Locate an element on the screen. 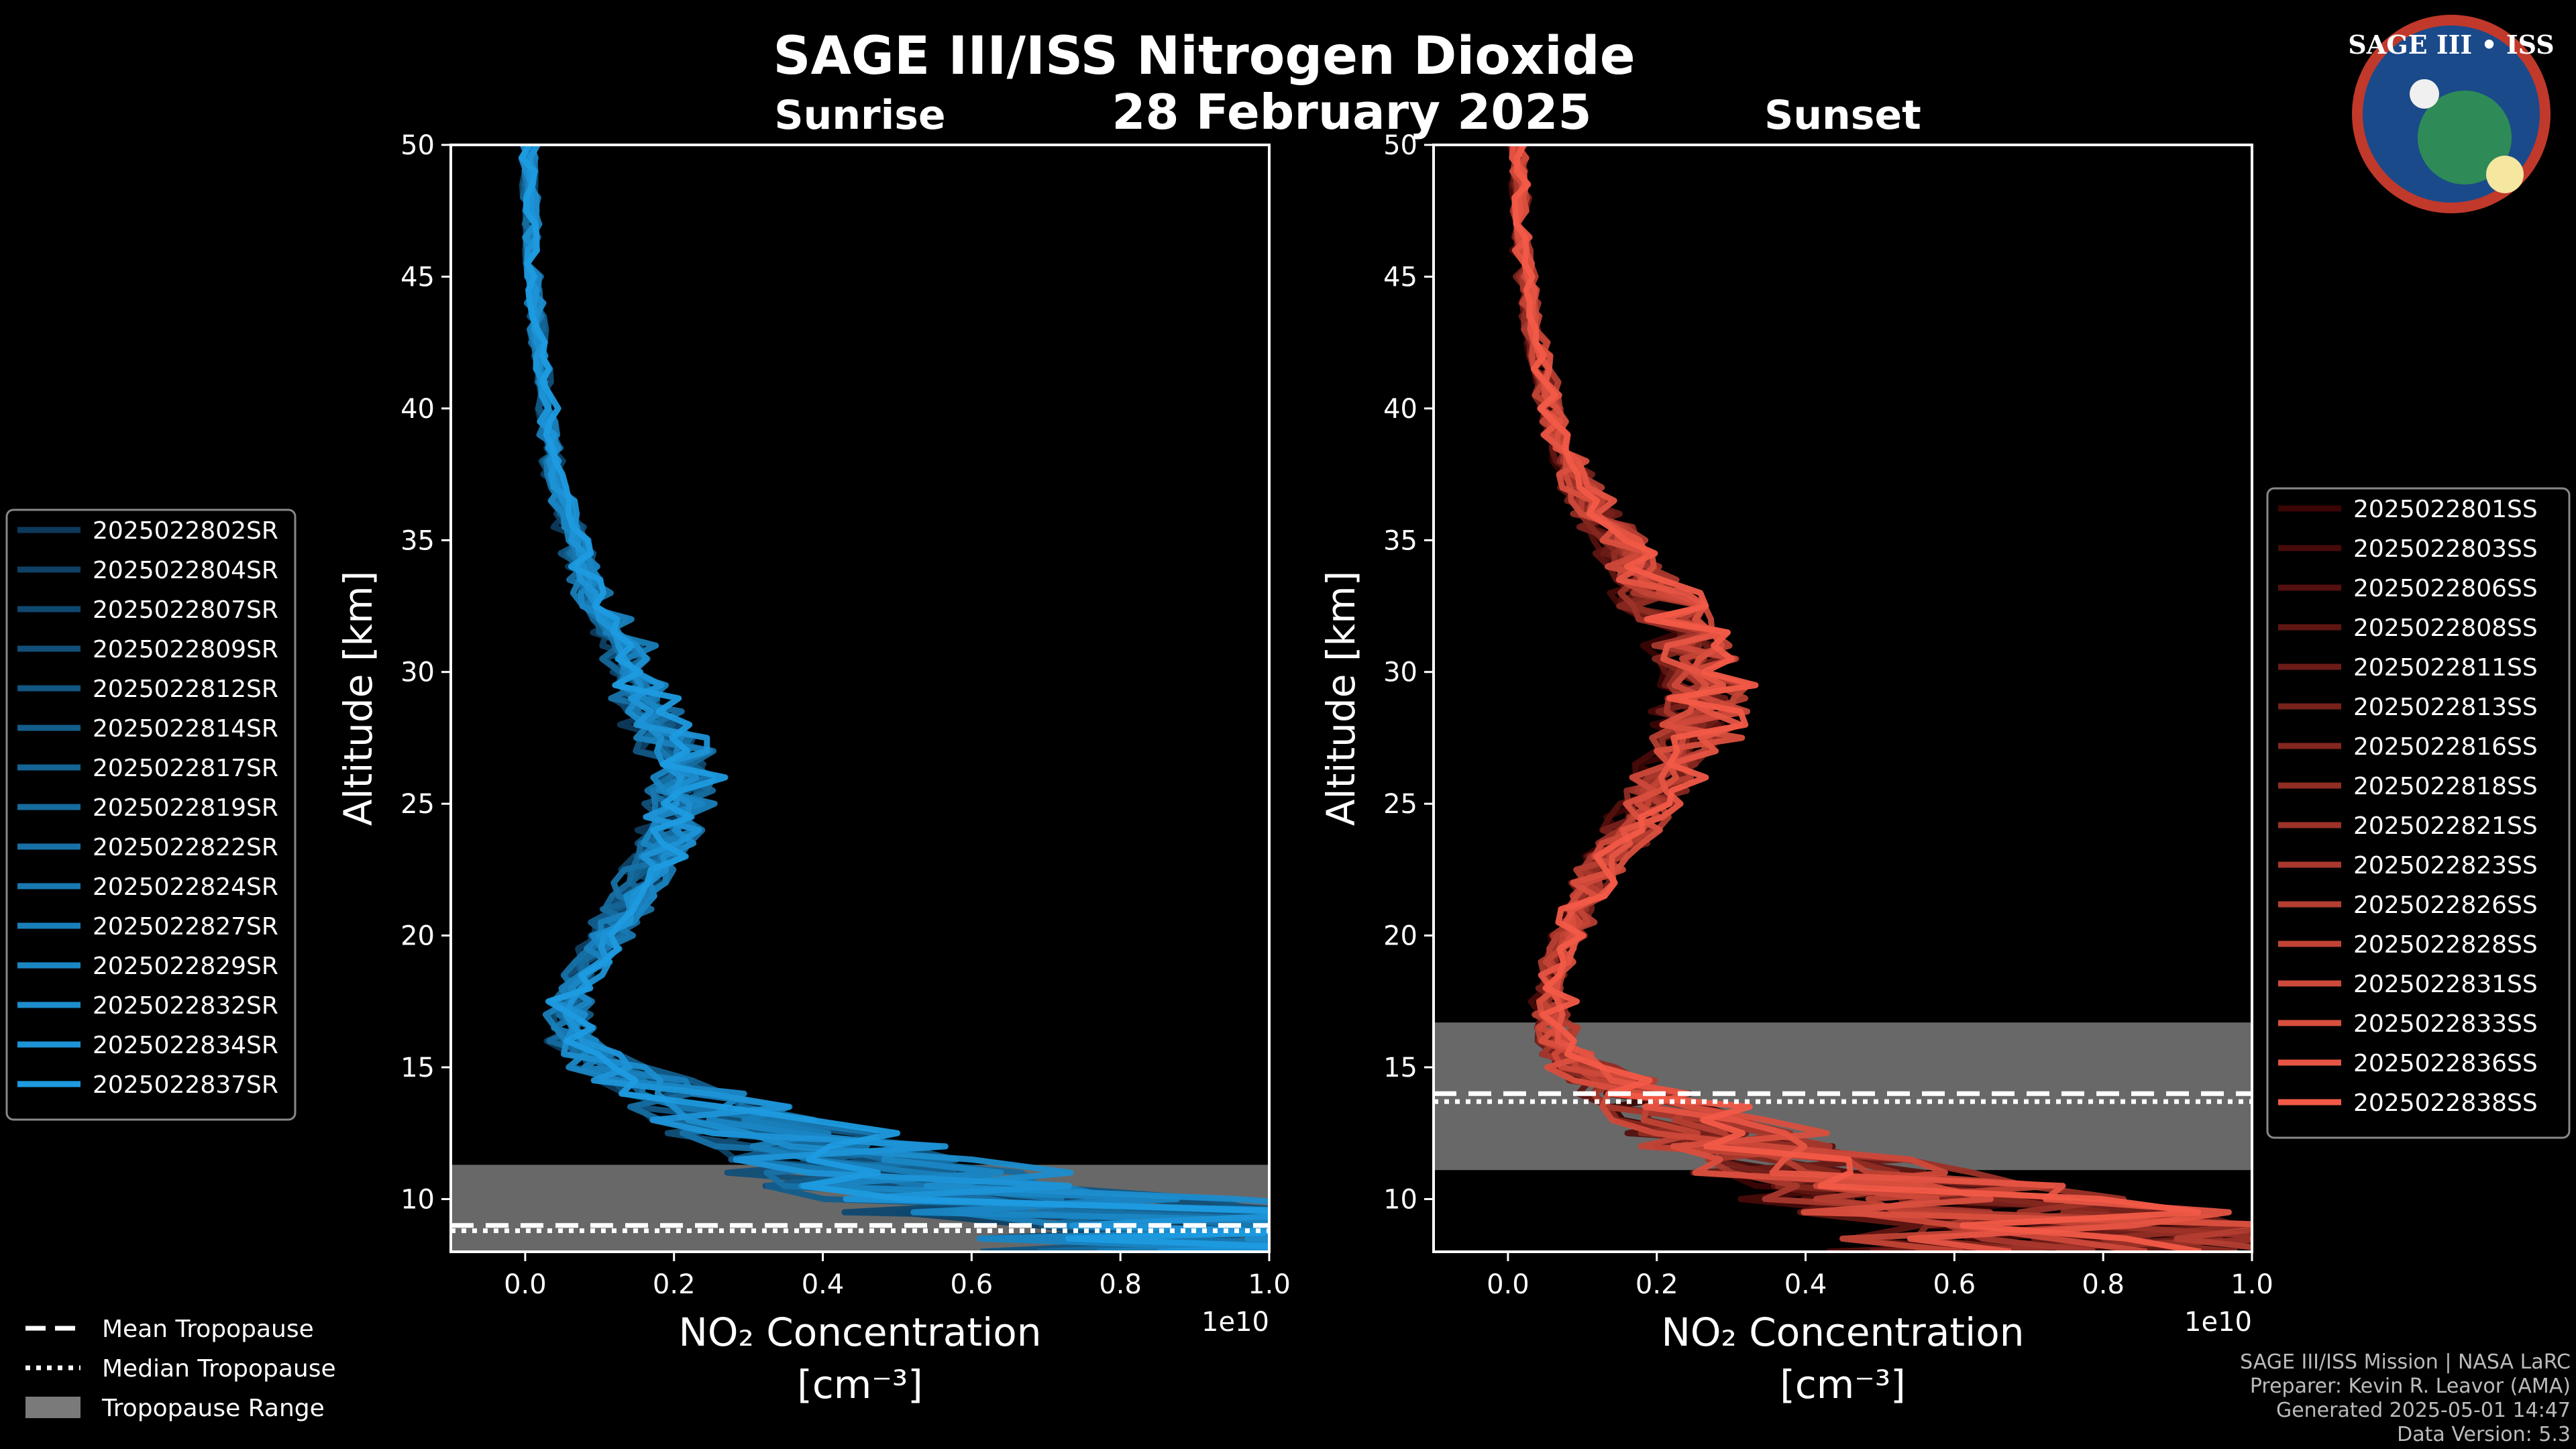  logo-text: SAGE III • ISS is located at coordinates (2451, 45).